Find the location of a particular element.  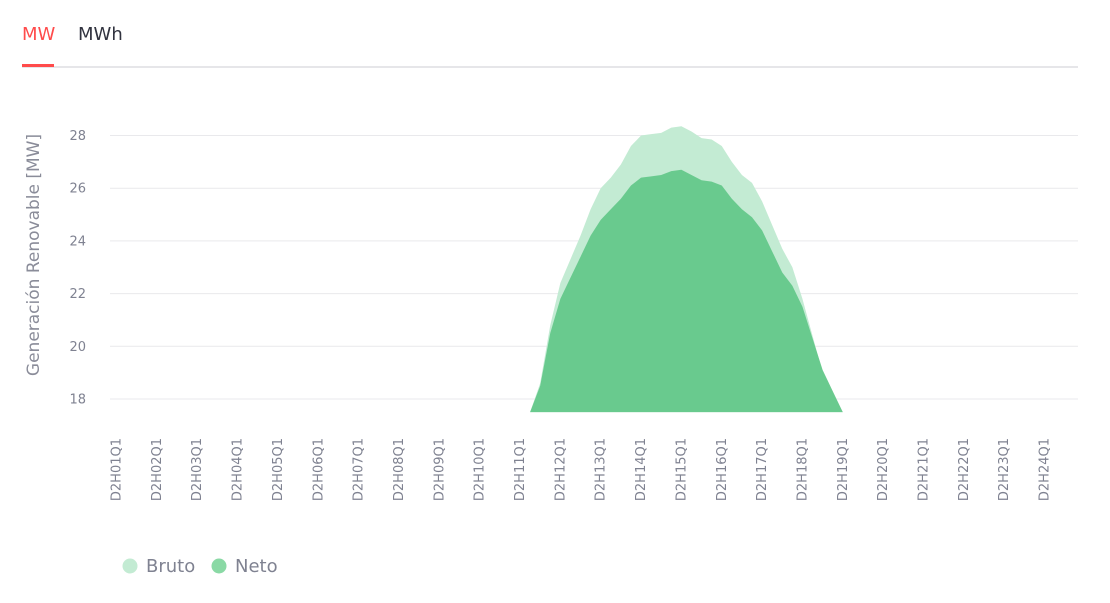

x-tick-label-D2H07Q1: D2H07Q1 is located at coordinates (359, 469).